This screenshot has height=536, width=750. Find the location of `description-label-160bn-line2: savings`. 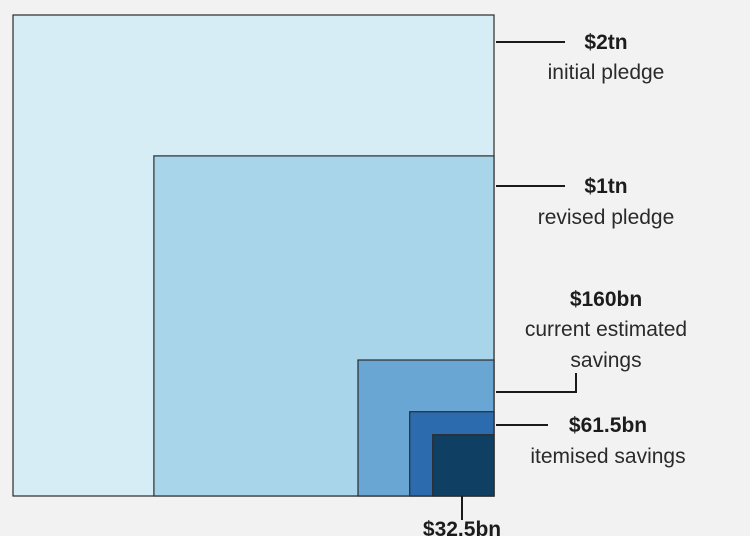

description-label-160bn-line2: savings is located at coordinates (605, 360).